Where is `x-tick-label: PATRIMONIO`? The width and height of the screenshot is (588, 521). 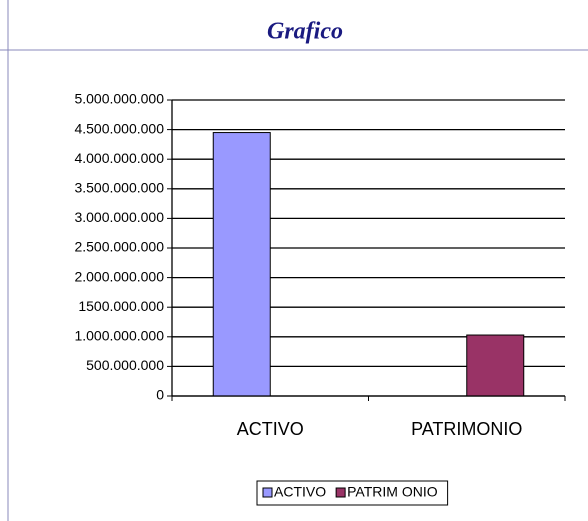 x-tick-label: PATRIMONIO is located at coordinates (466, 429).